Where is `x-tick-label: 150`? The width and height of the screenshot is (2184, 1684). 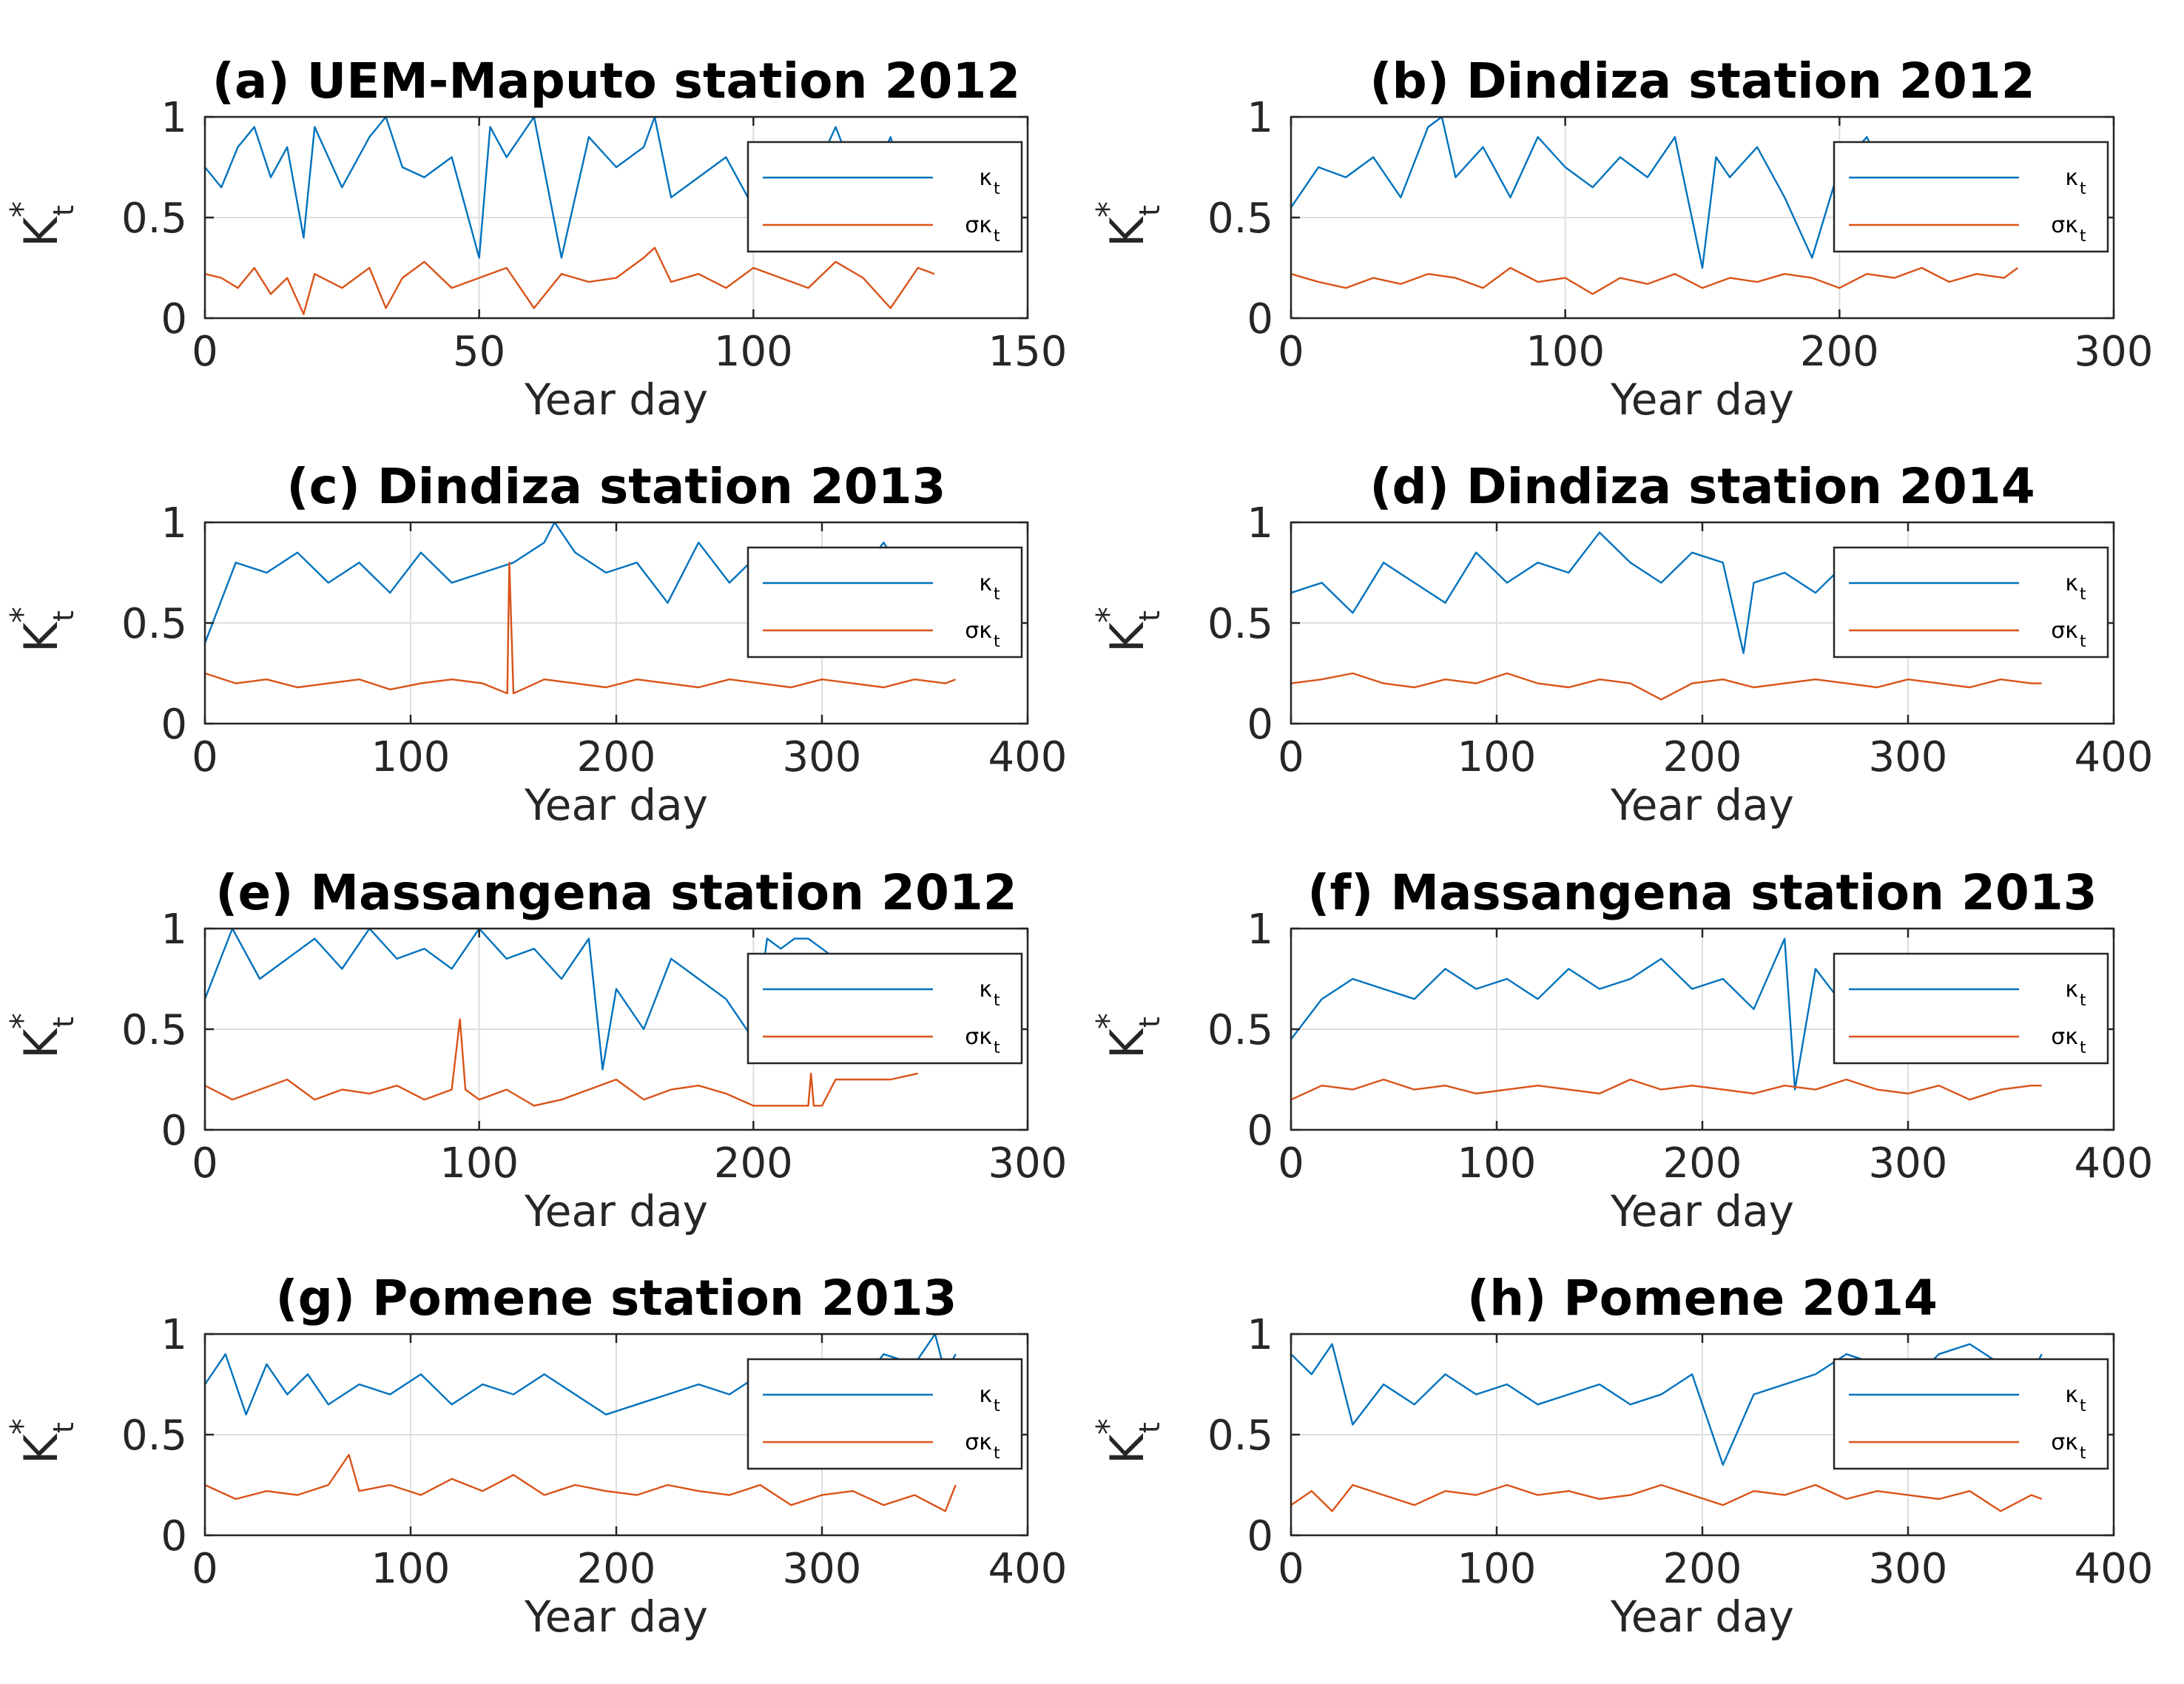 x-tick-label: 150 is located at coordinates (1028, 352).